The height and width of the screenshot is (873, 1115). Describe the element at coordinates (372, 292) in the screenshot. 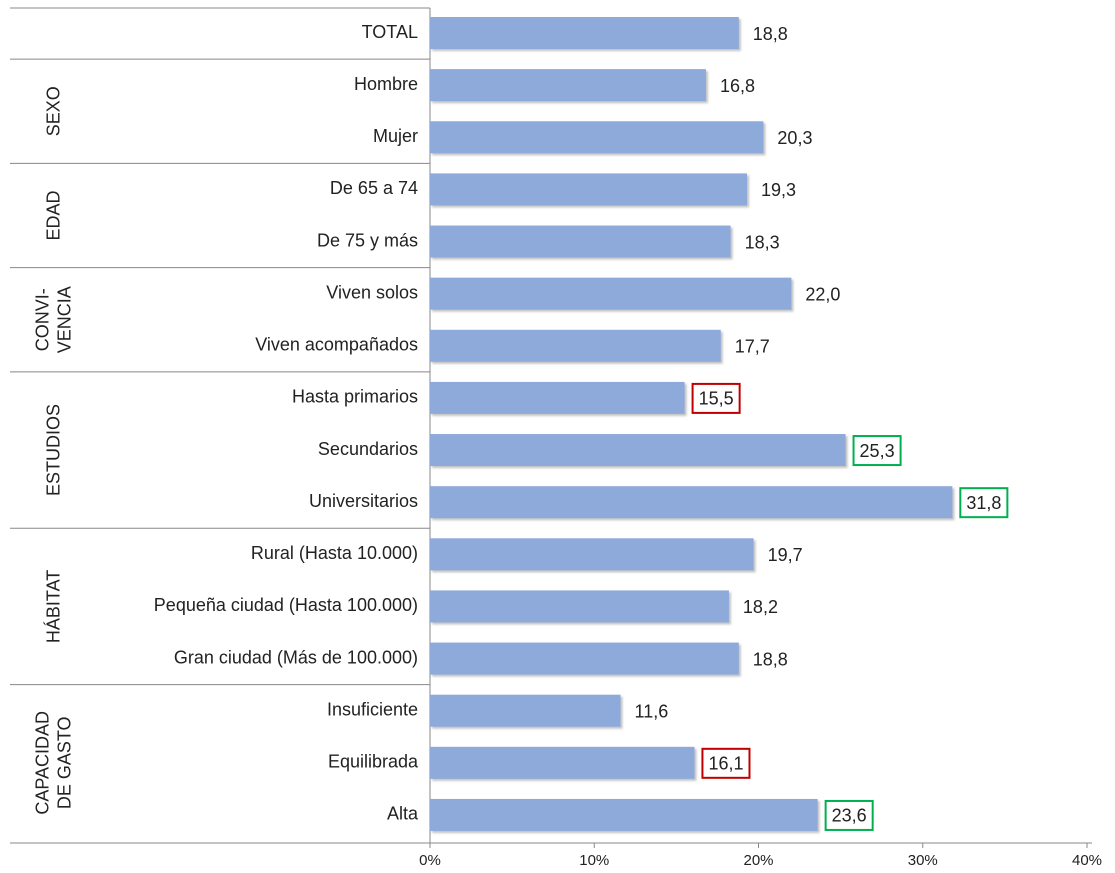

I see `category-label: Viven solos` at that location.